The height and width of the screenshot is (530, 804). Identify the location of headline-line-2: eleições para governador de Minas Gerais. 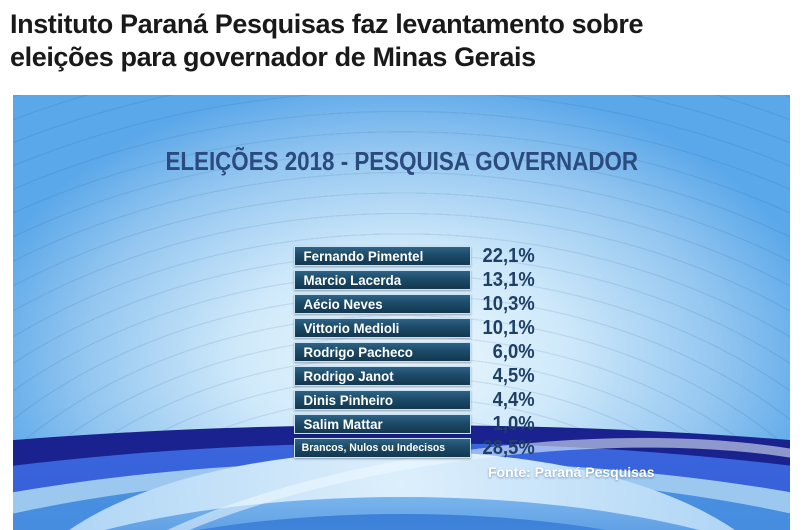
(273, 57).